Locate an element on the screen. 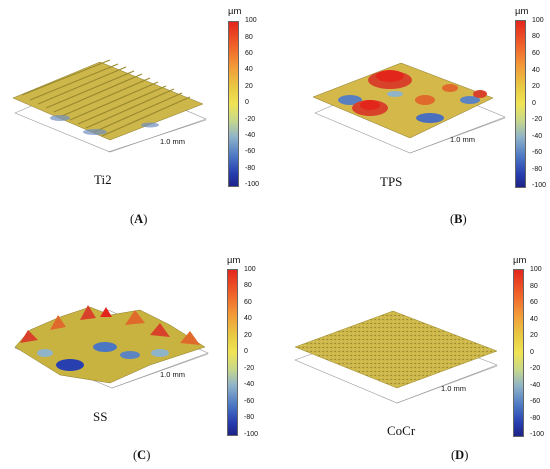 The height and width of the screenshot is (469, 550). sample-label: CoCr is located at coordinates (401, 430).